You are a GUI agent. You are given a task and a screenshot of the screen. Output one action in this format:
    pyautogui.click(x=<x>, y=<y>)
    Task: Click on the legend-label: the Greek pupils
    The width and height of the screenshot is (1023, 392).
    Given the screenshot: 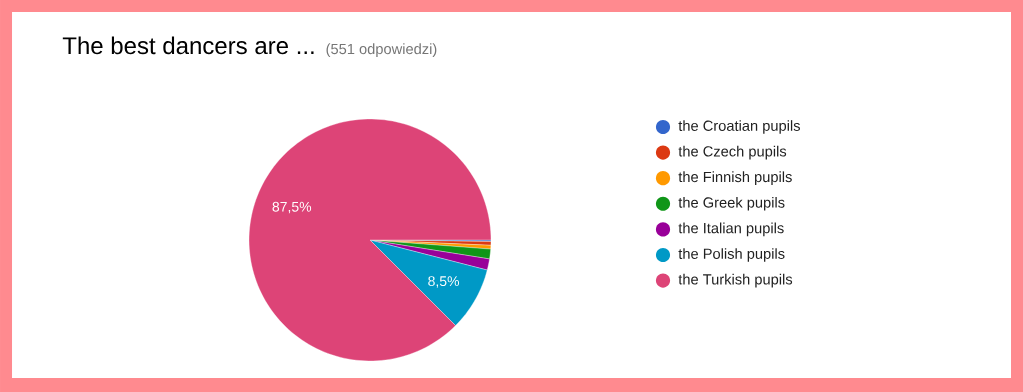 What is the action you would take?
    pyautogui.click(x=731, y=203)
    